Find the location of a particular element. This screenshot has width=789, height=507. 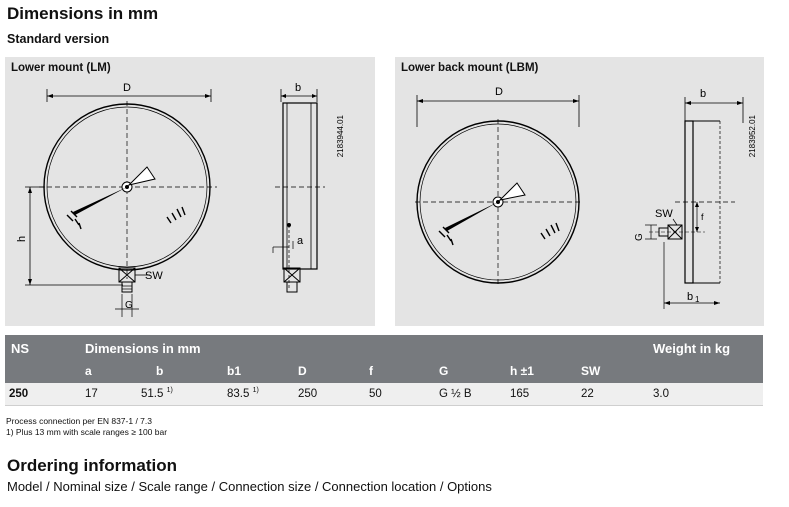

lbm-label-G: G is located at coordinates (639, 237).